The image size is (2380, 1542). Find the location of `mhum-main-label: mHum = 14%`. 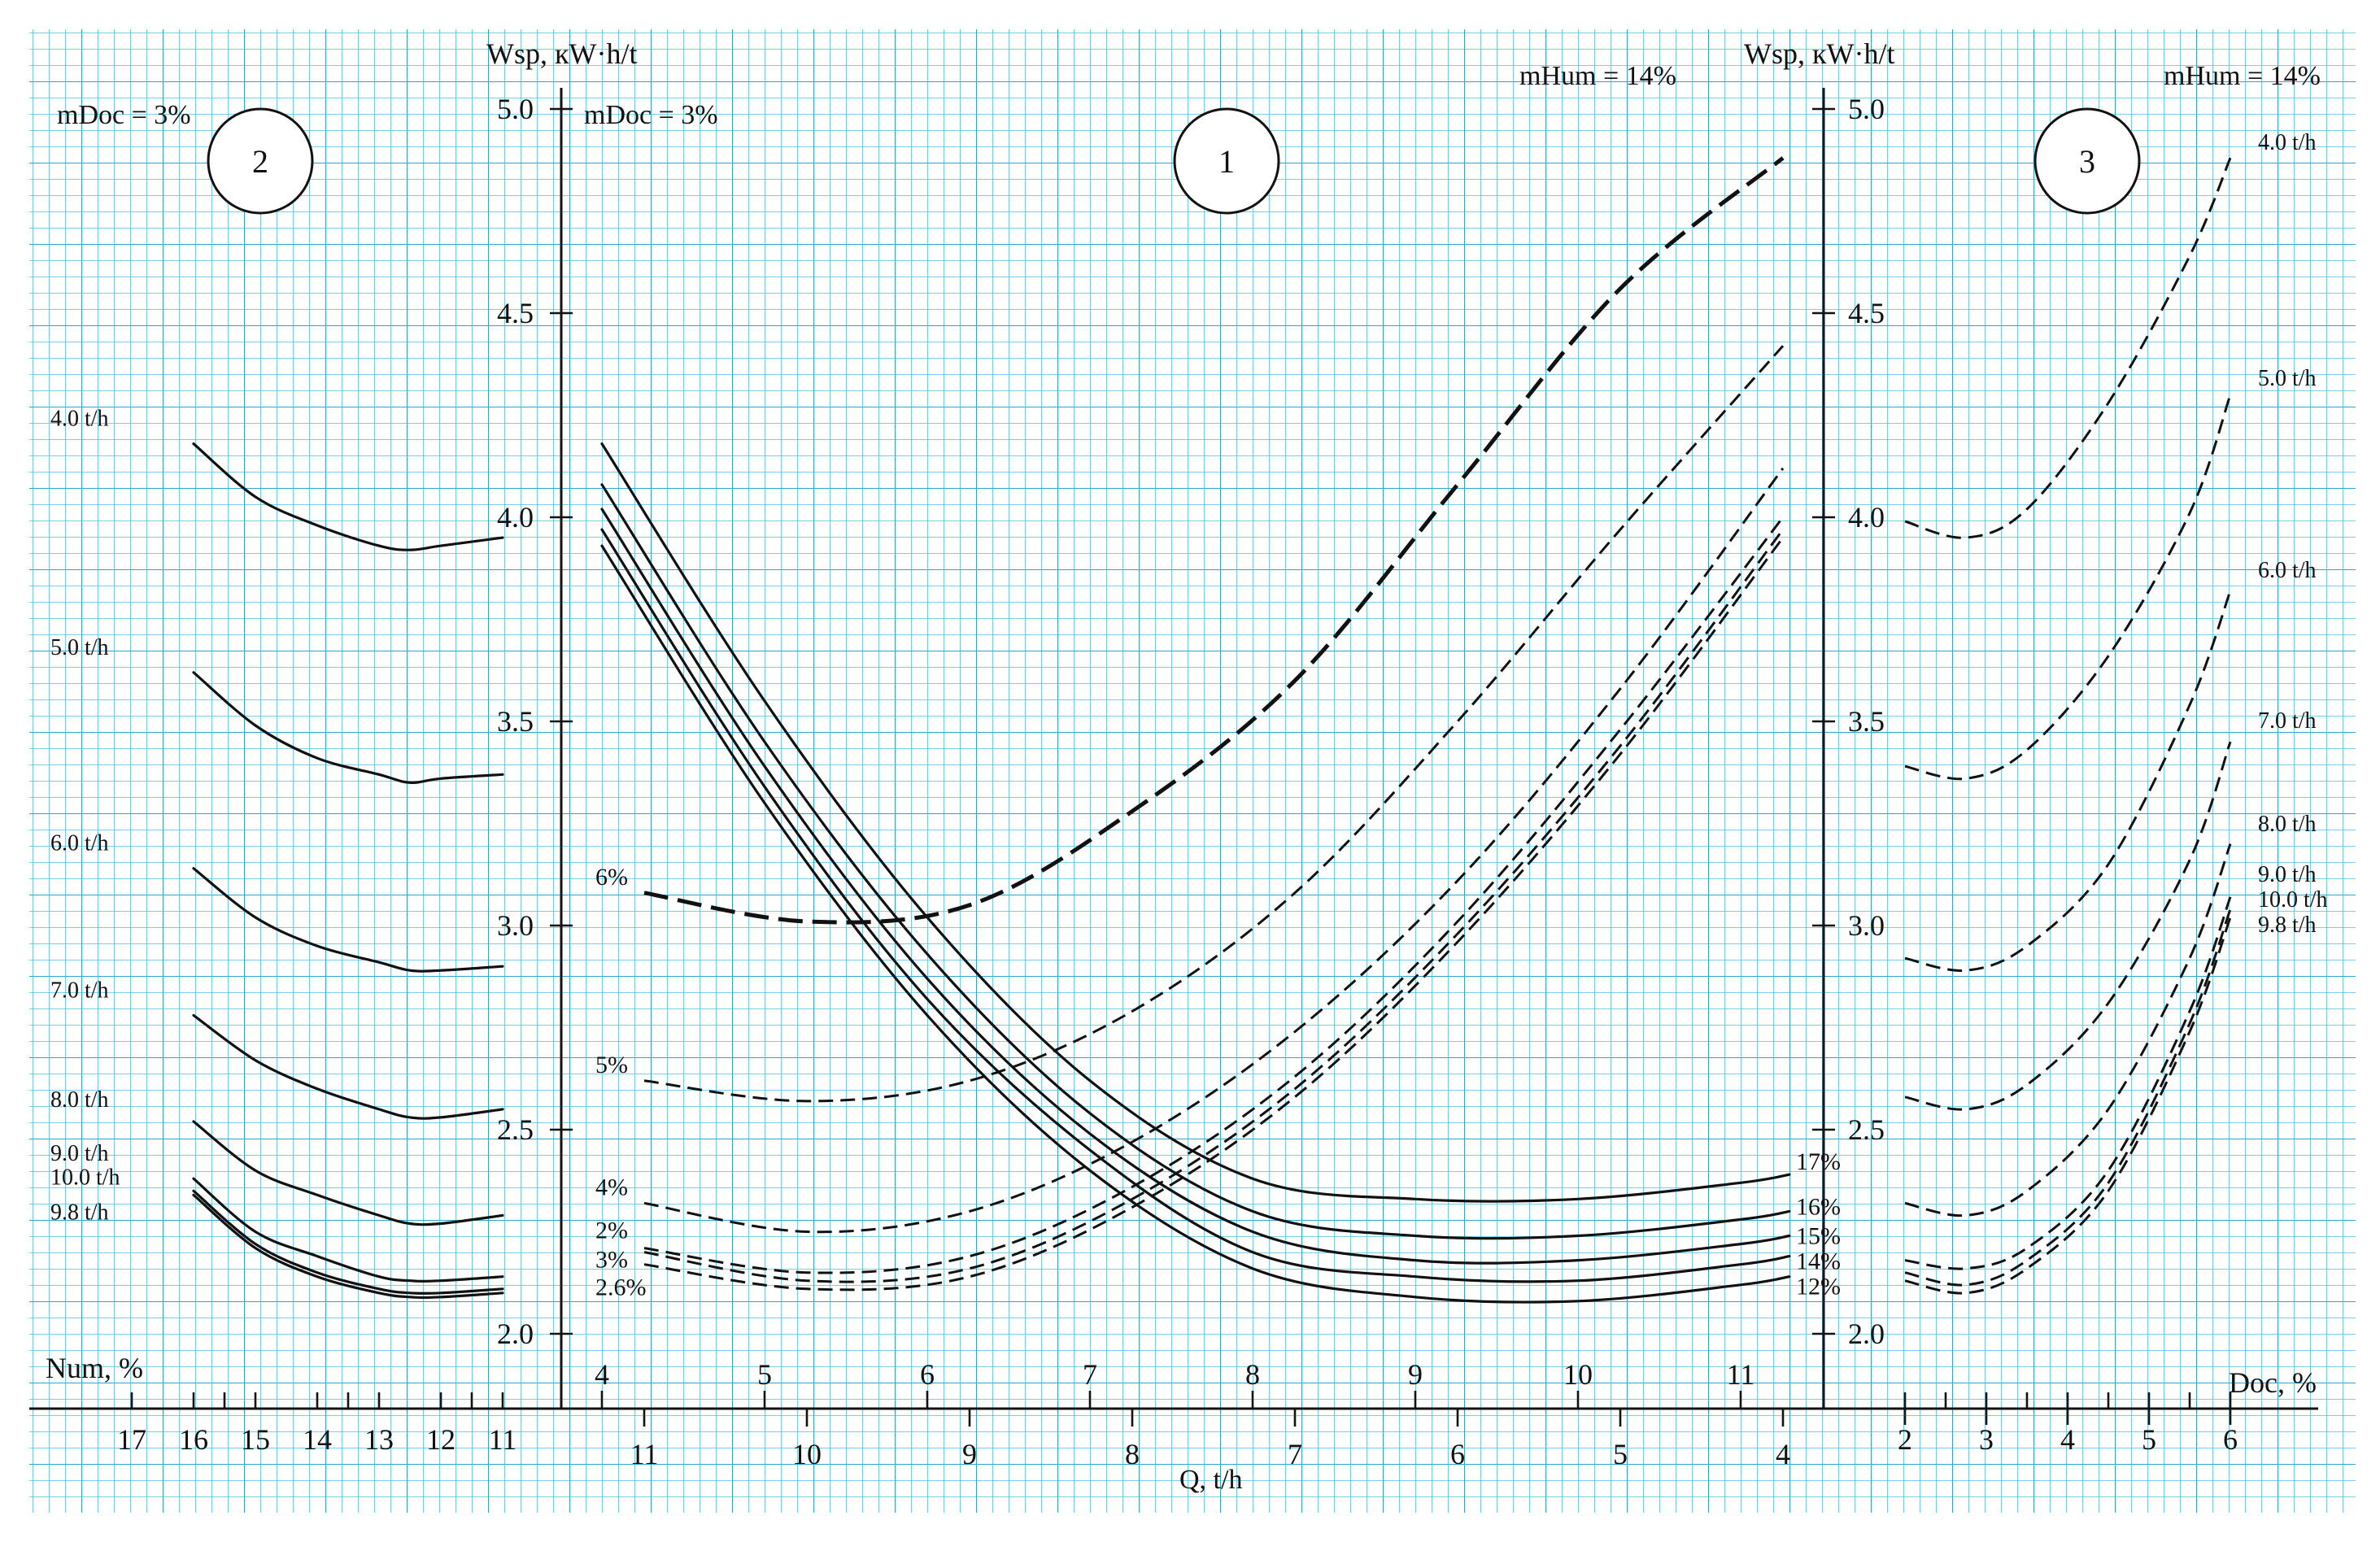

mhum-main-label: mHum = 14% is located at coordinates (1597, 76).